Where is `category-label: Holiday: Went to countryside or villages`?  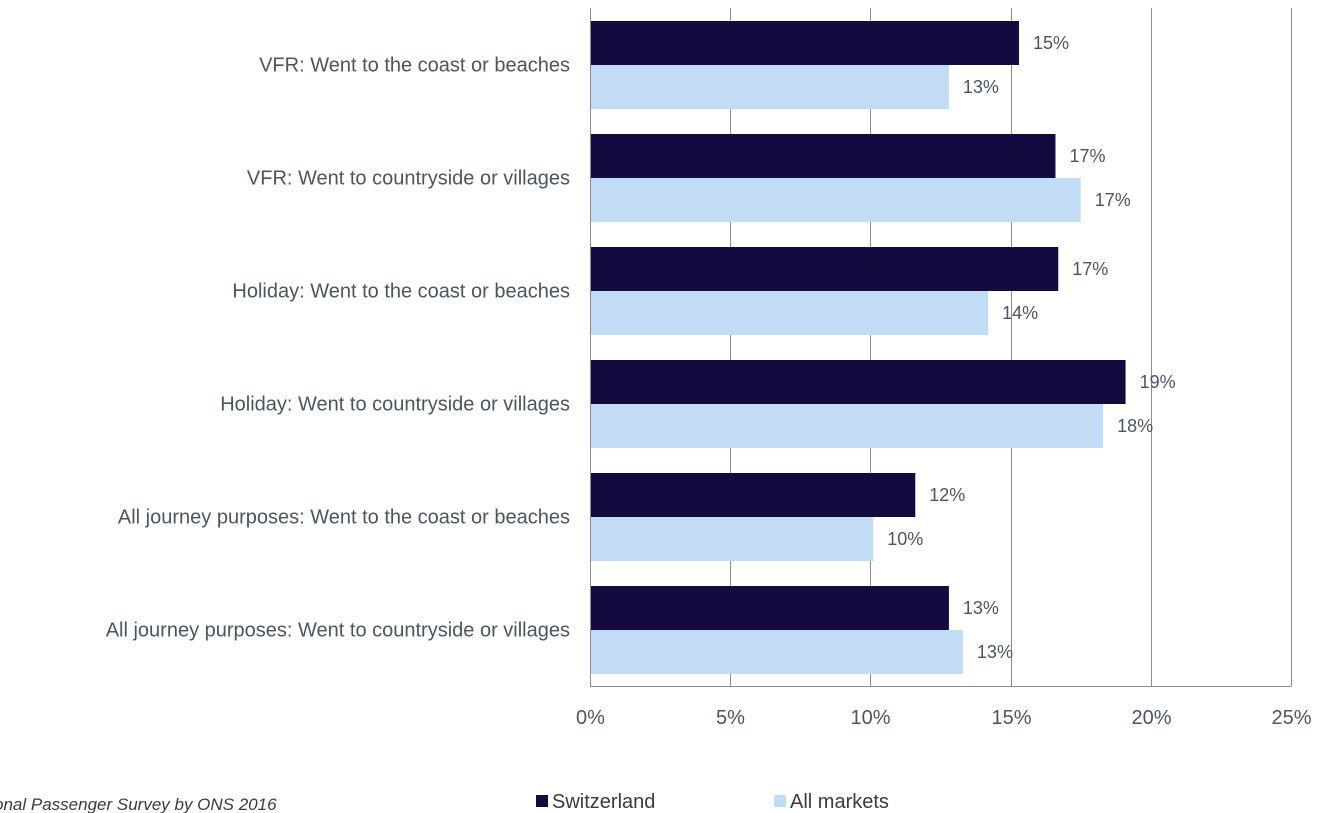
category-label: Holiday: Went to countryside or villages is located at coordinates (395, 405).